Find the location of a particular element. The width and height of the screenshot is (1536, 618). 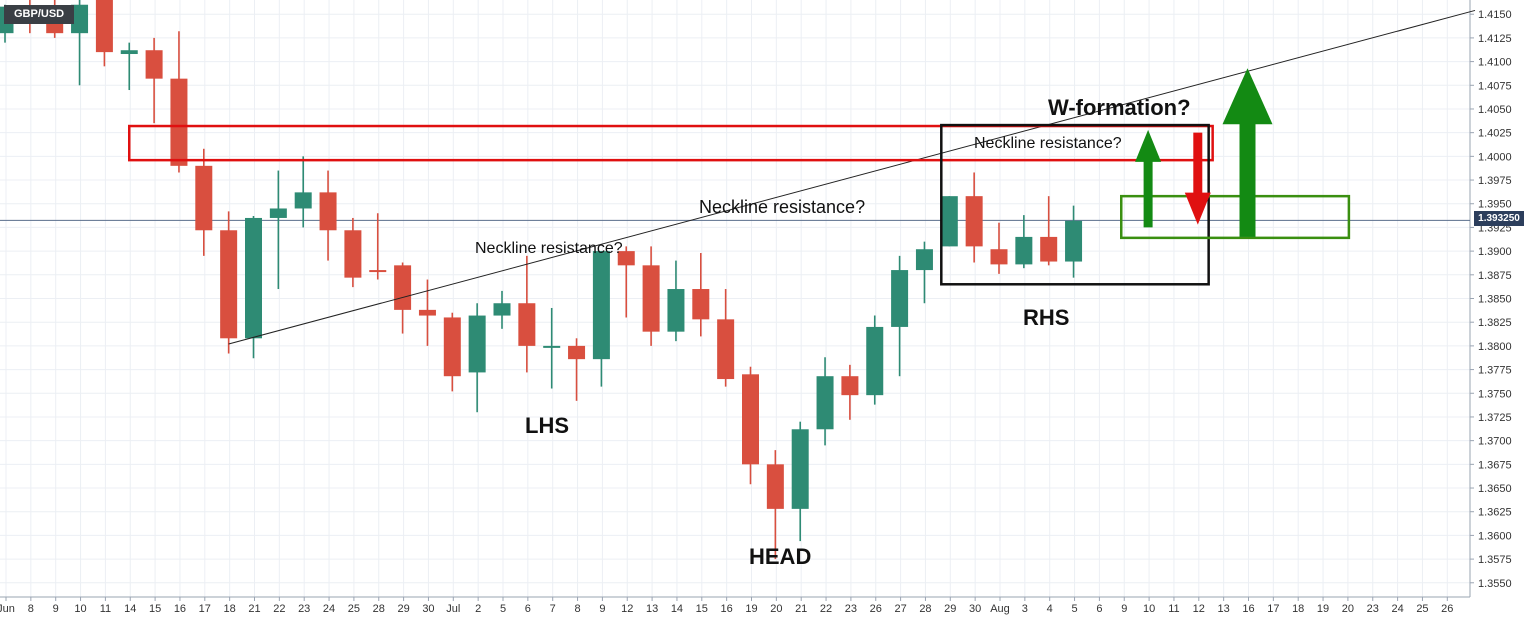

annotation-neckline-middle: Neckline resistance? is located at coordinates (782, 207).